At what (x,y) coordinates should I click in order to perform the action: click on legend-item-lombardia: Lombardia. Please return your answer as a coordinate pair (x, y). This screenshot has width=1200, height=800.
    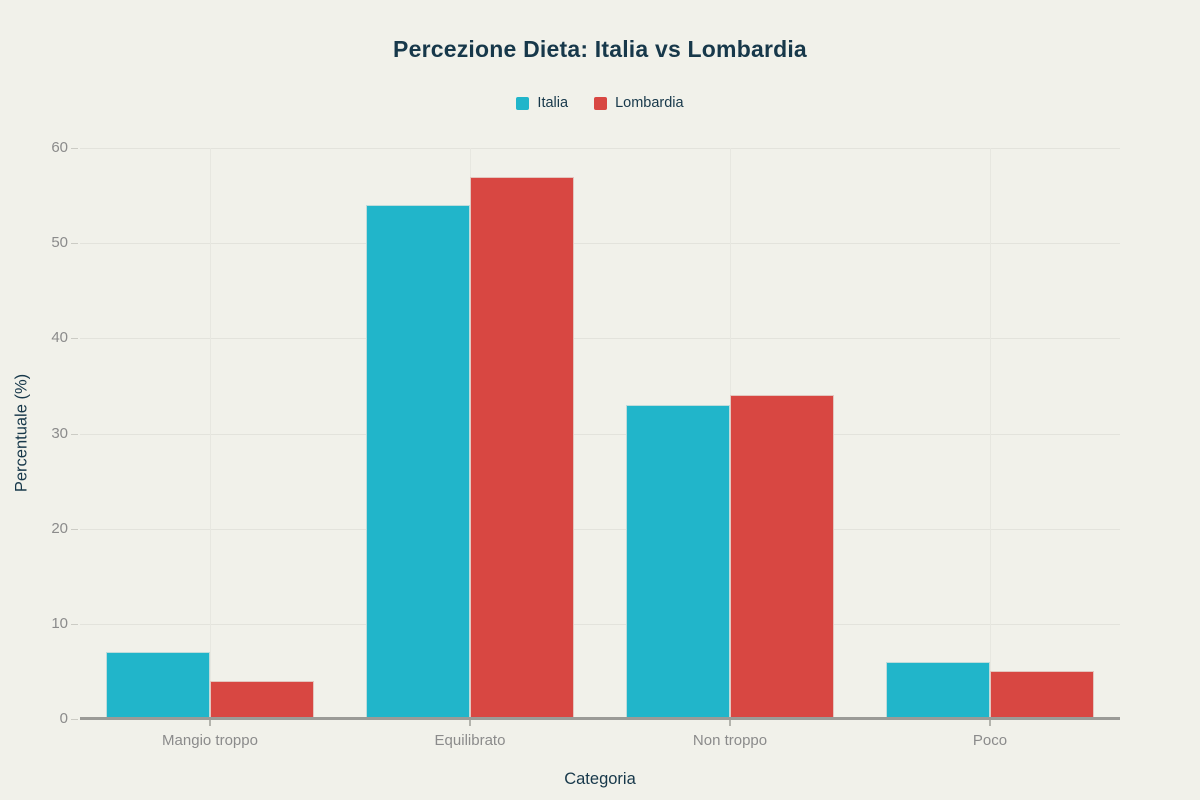
    Looking at the image, I should click on (639, 103).